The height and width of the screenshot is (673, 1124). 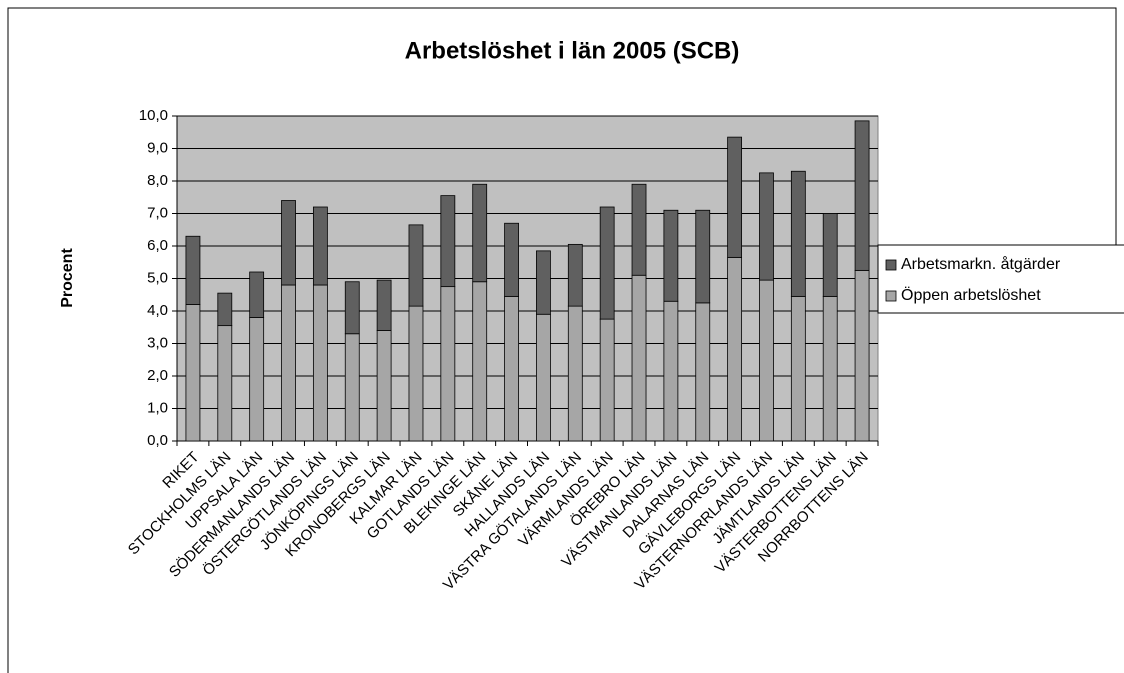 I want to click on legend-box, so click(x=1000, y=279).